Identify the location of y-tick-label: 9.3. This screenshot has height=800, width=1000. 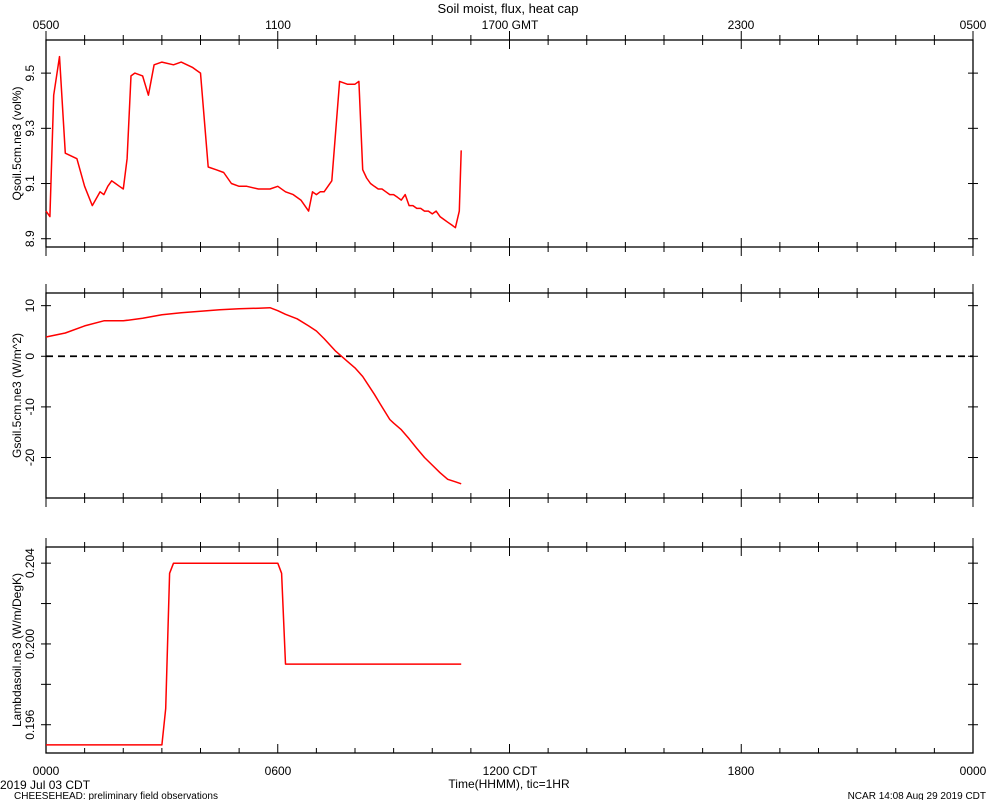
(30, 128).